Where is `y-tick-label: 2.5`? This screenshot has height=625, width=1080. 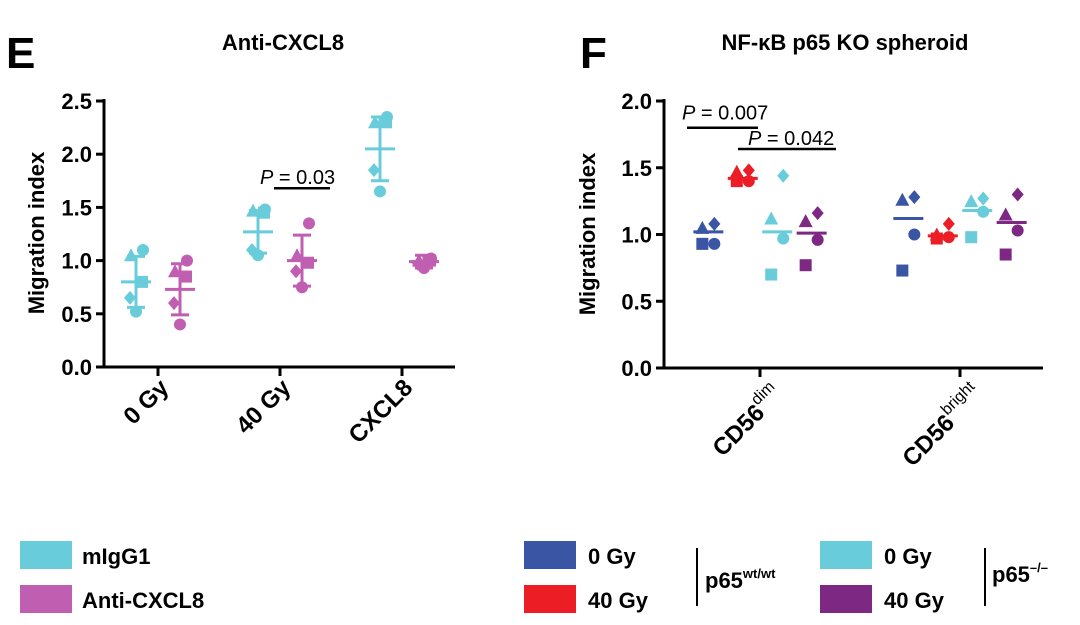
y-tick-label: 2.5 is located at coordinates (76, 101).